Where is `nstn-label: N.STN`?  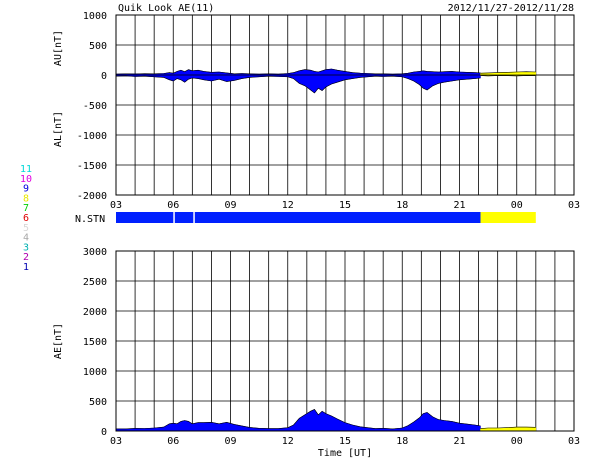 nstn-label: N.STN is located at coordinates (90, 219).